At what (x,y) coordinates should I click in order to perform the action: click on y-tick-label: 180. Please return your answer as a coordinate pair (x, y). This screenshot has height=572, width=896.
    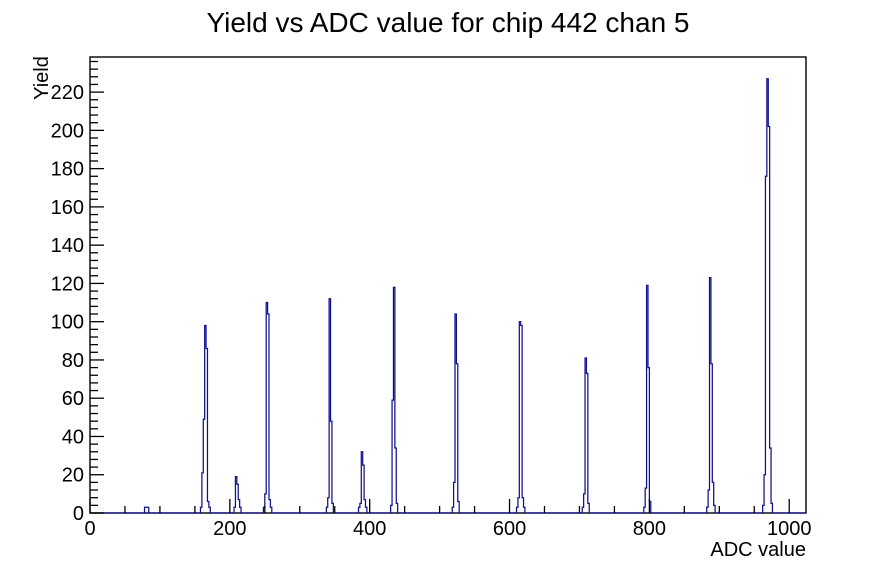
    Looking at the image, I should click on (67, 170).